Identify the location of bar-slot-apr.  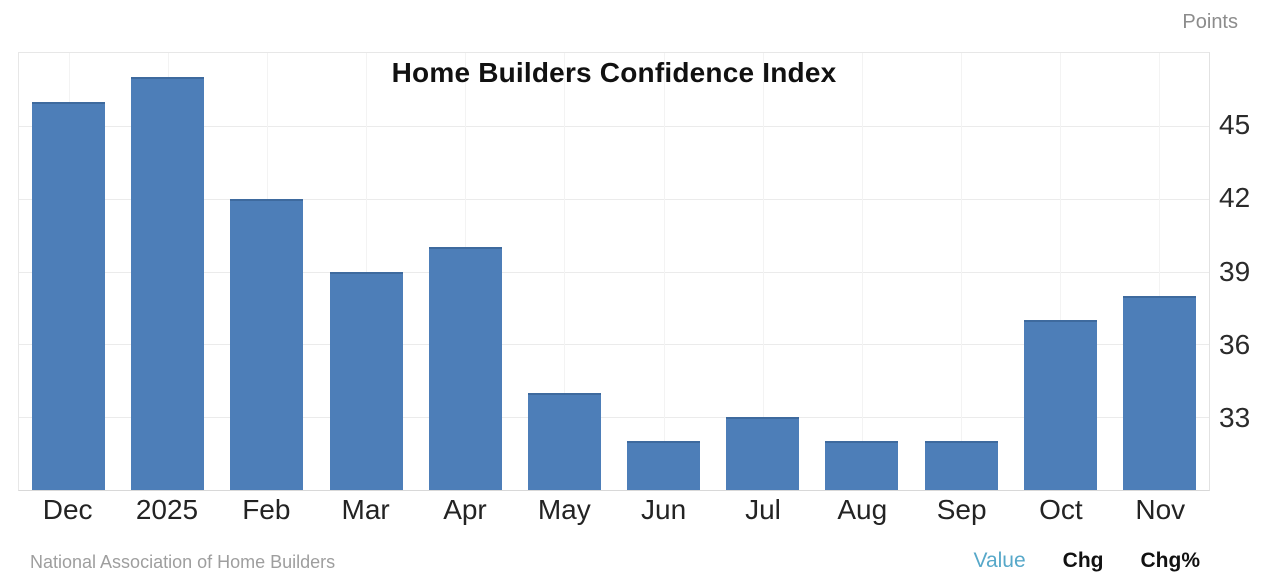
(465, 271).